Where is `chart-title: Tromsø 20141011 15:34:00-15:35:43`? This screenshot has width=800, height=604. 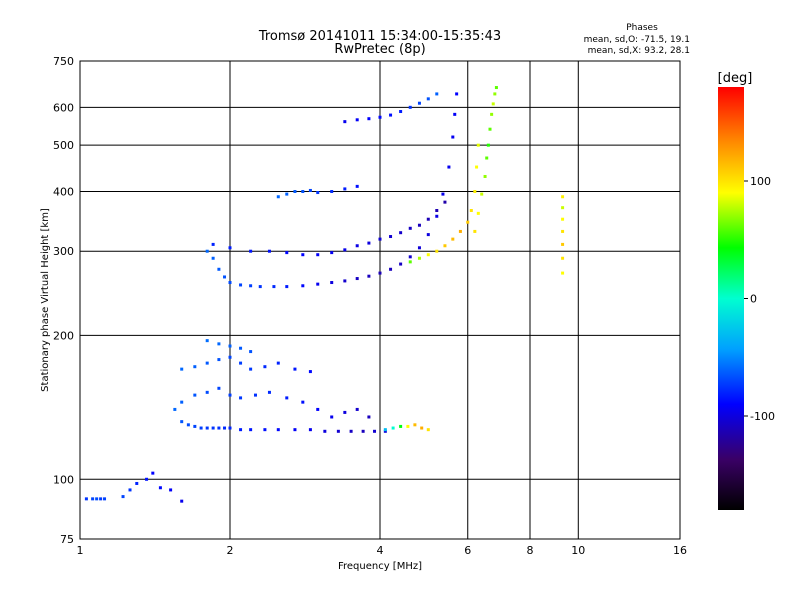 chart-title: Tromsø 20141011 15:34:00-15:35:43 is located at coordinates (379, 36).